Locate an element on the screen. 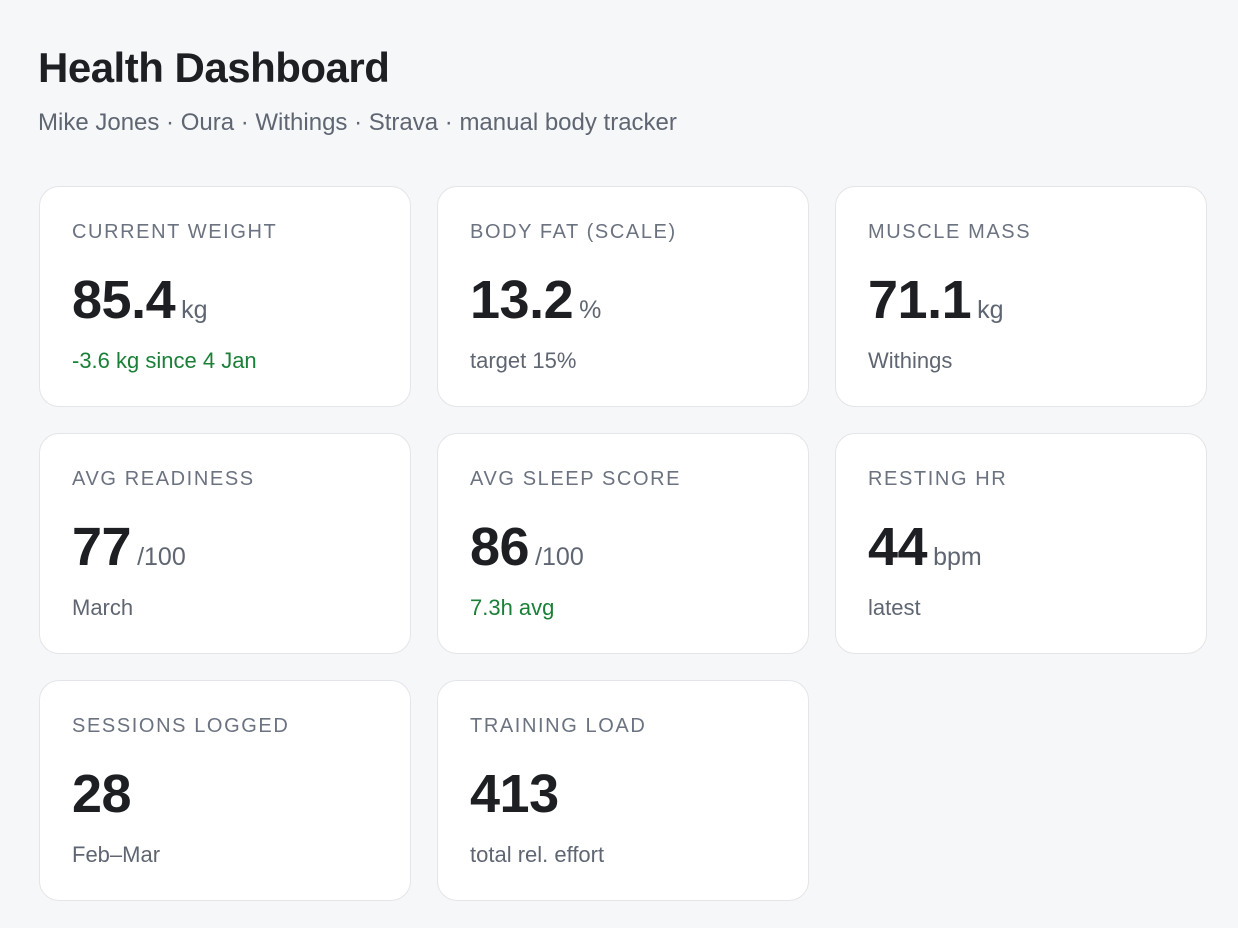  metric-label: MUSCLE MASS is located at coordinates (950, 232).